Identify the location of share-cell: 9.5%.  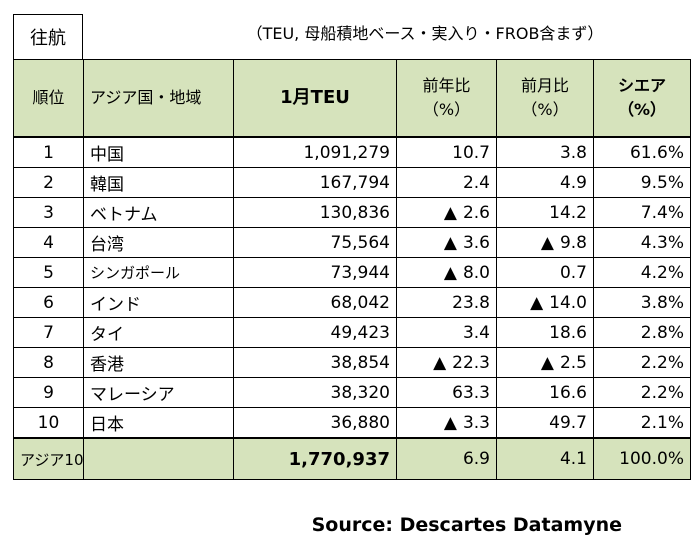
(642, 182).